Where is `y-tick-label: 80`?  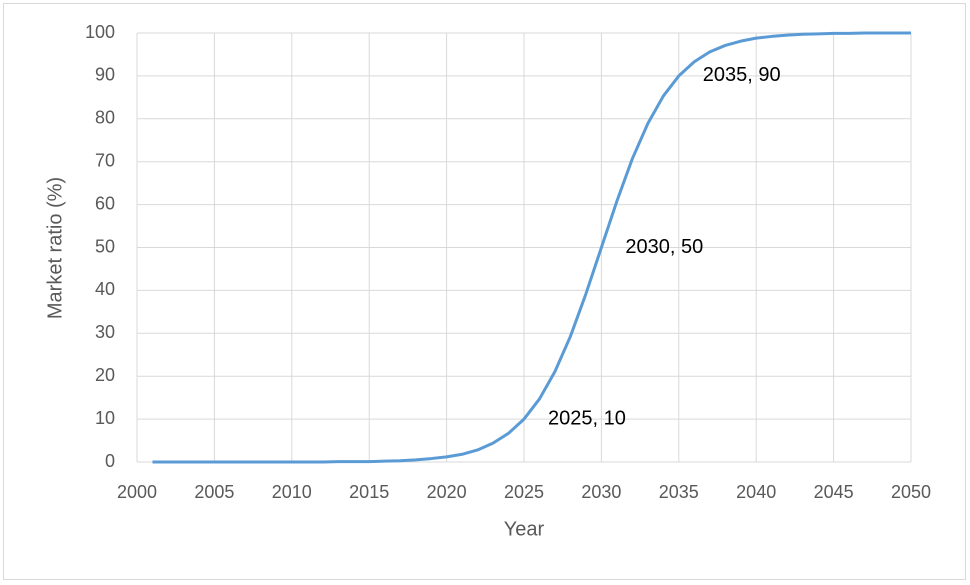 y-tick-label: 80 is located at coordinates (105, 118).